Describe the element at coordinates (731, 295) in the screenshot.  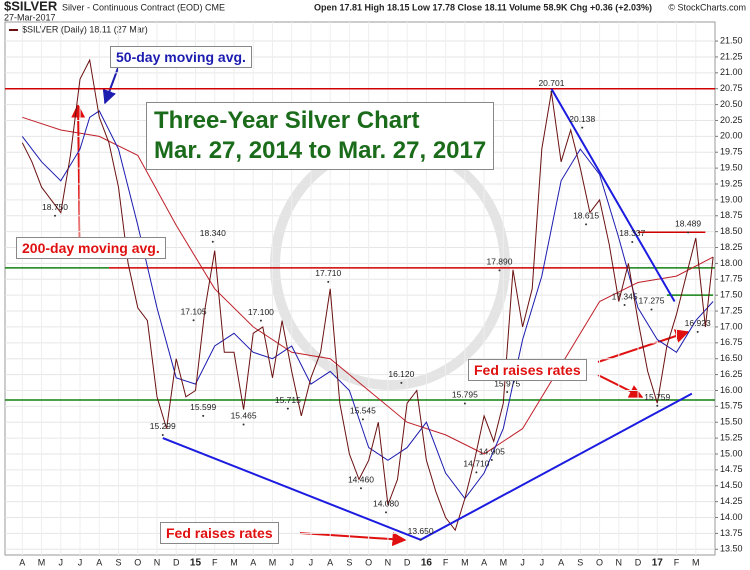
I see `y-tick-label: 17.50` at that location.